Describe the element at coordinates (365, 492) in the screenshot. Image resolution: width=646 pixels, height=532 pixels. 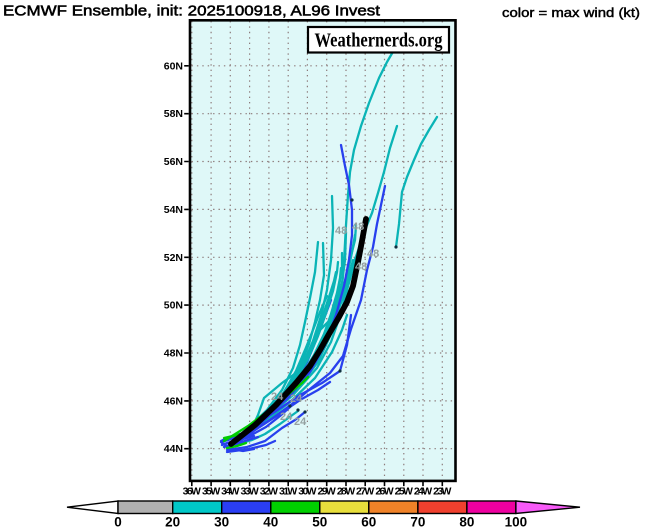
I see `svg-text: 27W` at that location.